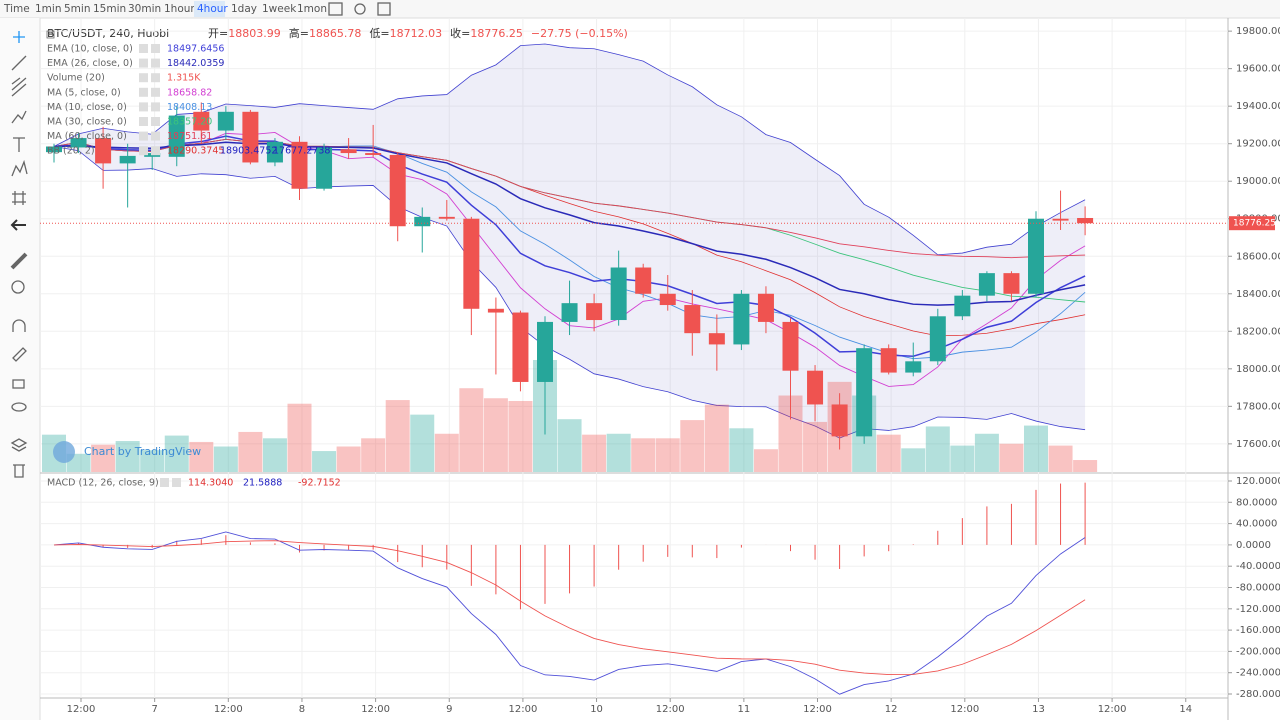 The height and width of the screenshot is (720, 1280). I want to click on settings-button, so click(360, 9).